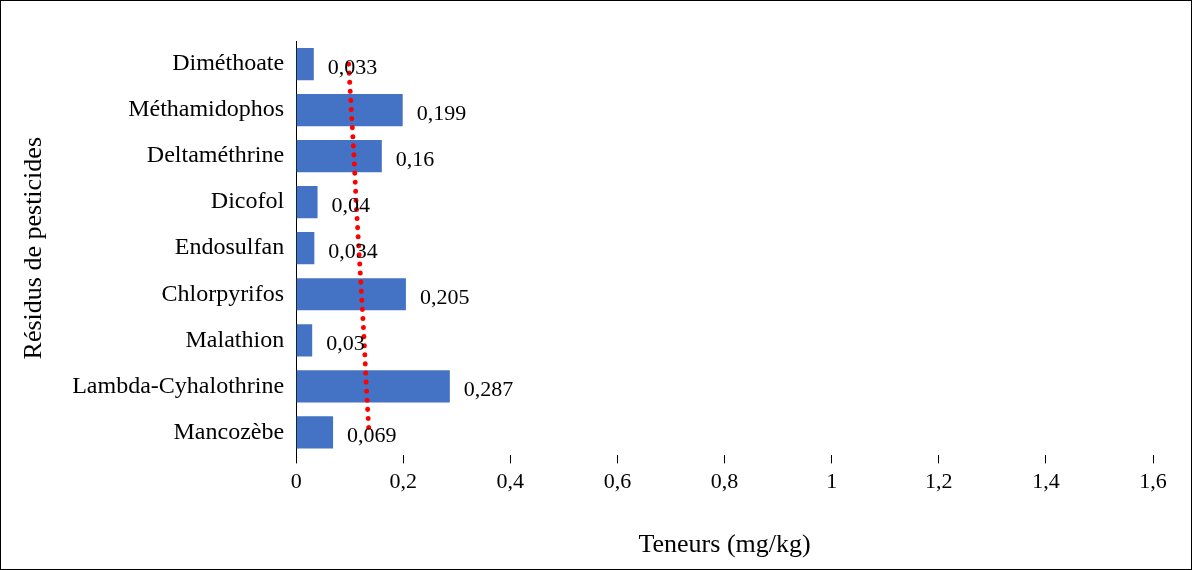 This screenshot has height=570, width=1192. What do you see at coordinates (403, 481) in the screenshot?
I see `x-tick-label: 0,2` at bounding box center [403, 481].